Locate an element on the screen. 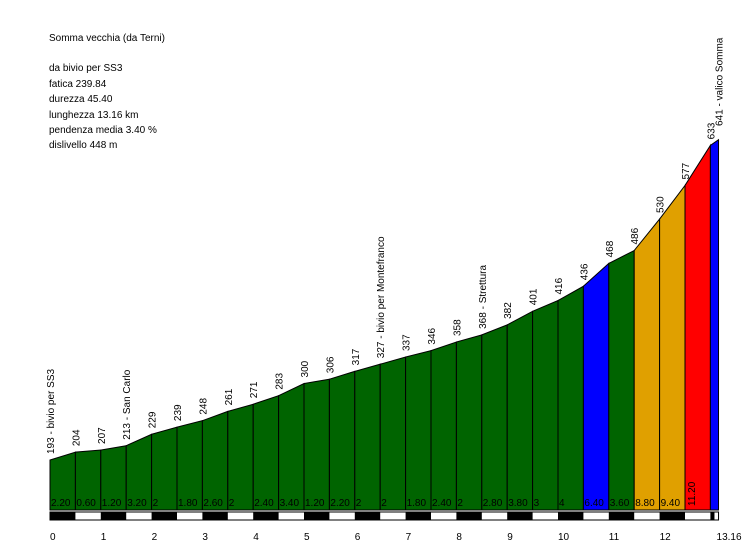 The width and height of the screenshot is (750, 550). altitude-label: 306 is located at coordinates (330, 364).